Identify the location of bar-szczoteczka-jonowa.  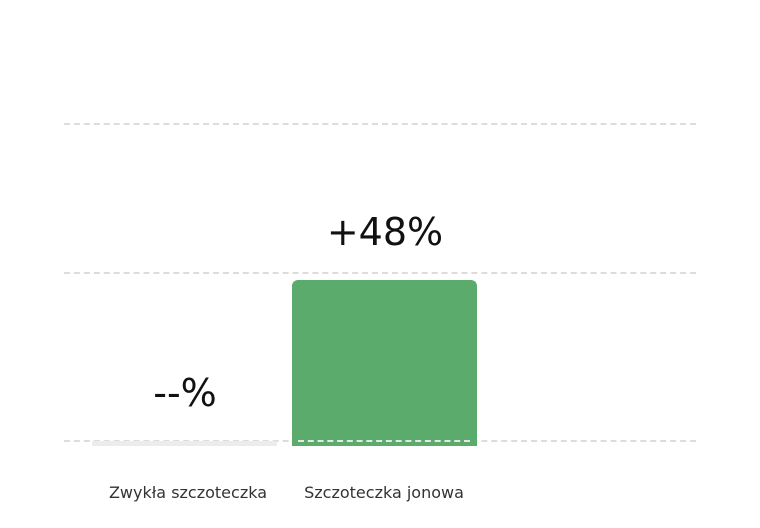
(384, 363).